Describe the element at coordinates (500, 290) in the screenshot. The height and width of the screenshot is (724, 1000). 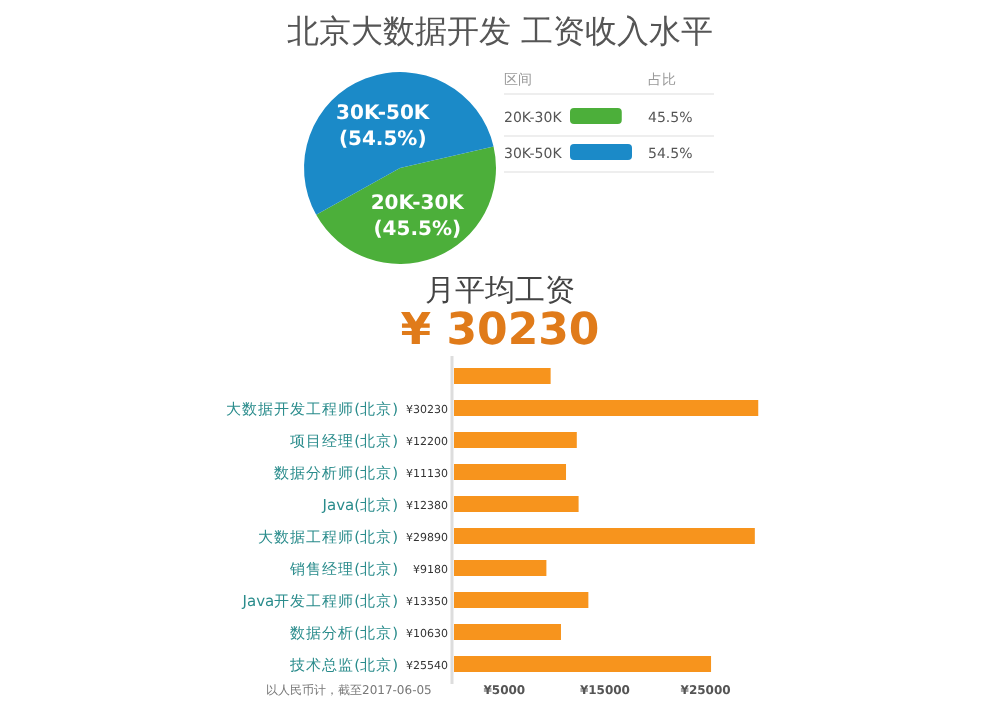
I see `chart-title: 月平均工资` at that location.